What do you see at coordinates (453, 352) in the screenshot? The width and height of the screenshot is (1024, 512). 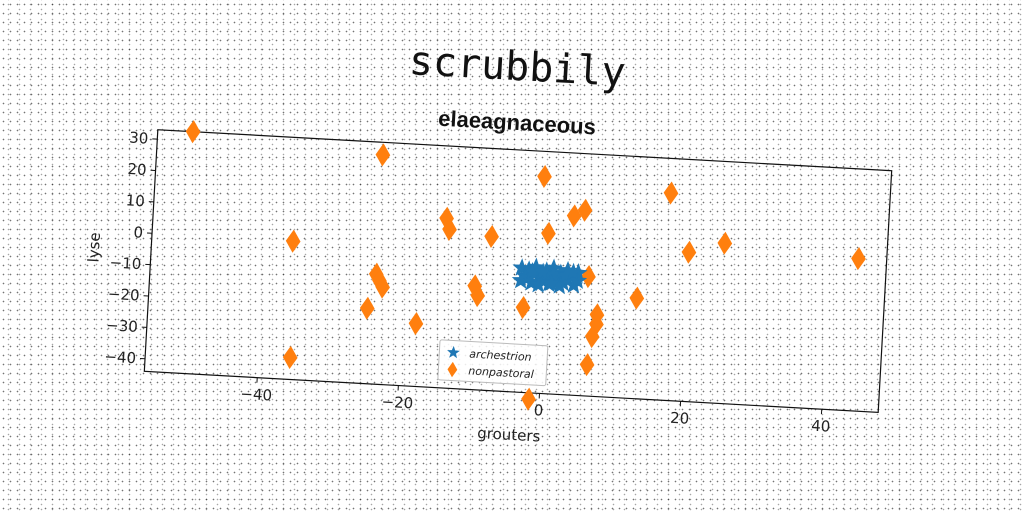 I see `legend-marker-archestrion` at bounding box center [453, 352].